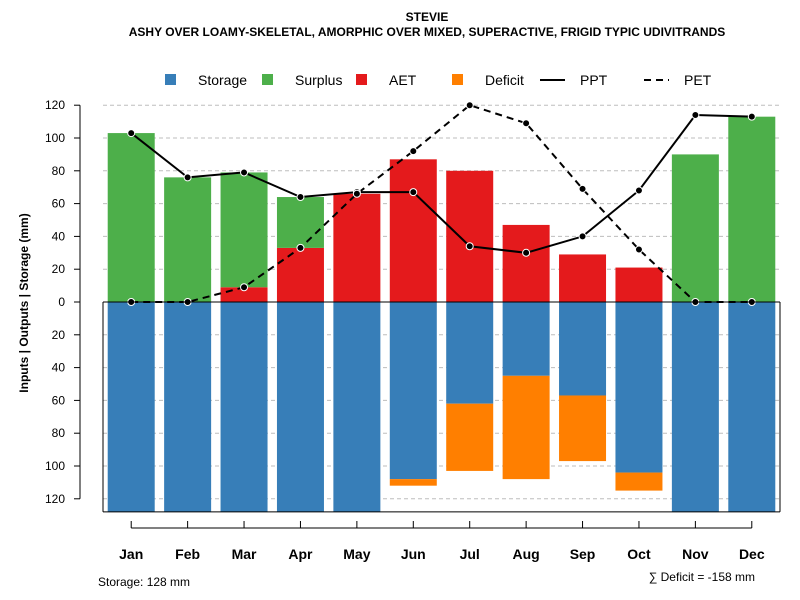 This screenshot has width=800, height=600. I want to click on bar-surplus-mar, so click(244, 230).